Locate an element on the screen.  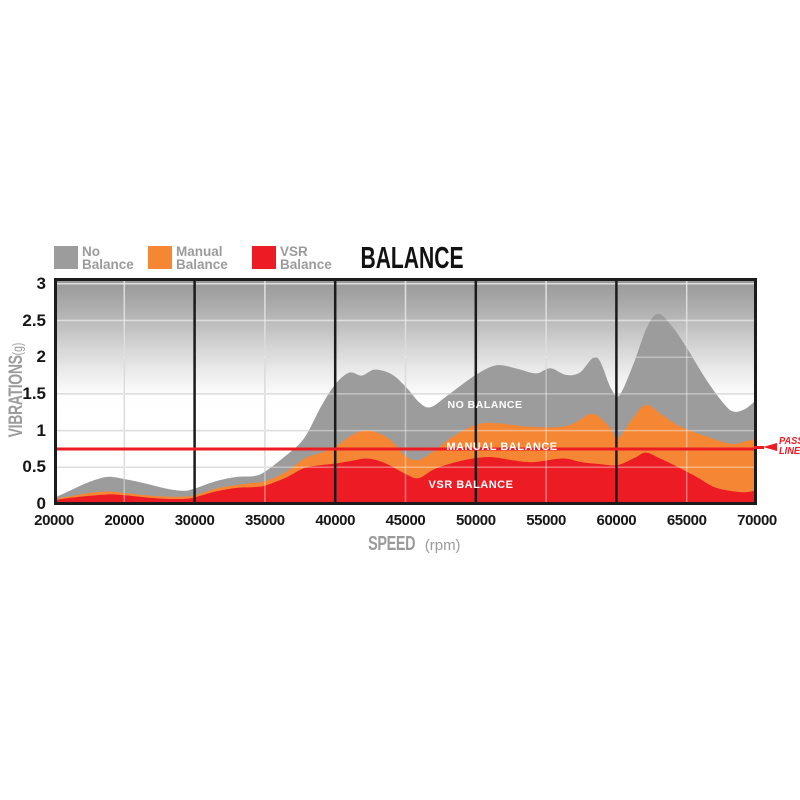
legend-item-manual-balance: Manual Balance is located at coordinates (188, 258).